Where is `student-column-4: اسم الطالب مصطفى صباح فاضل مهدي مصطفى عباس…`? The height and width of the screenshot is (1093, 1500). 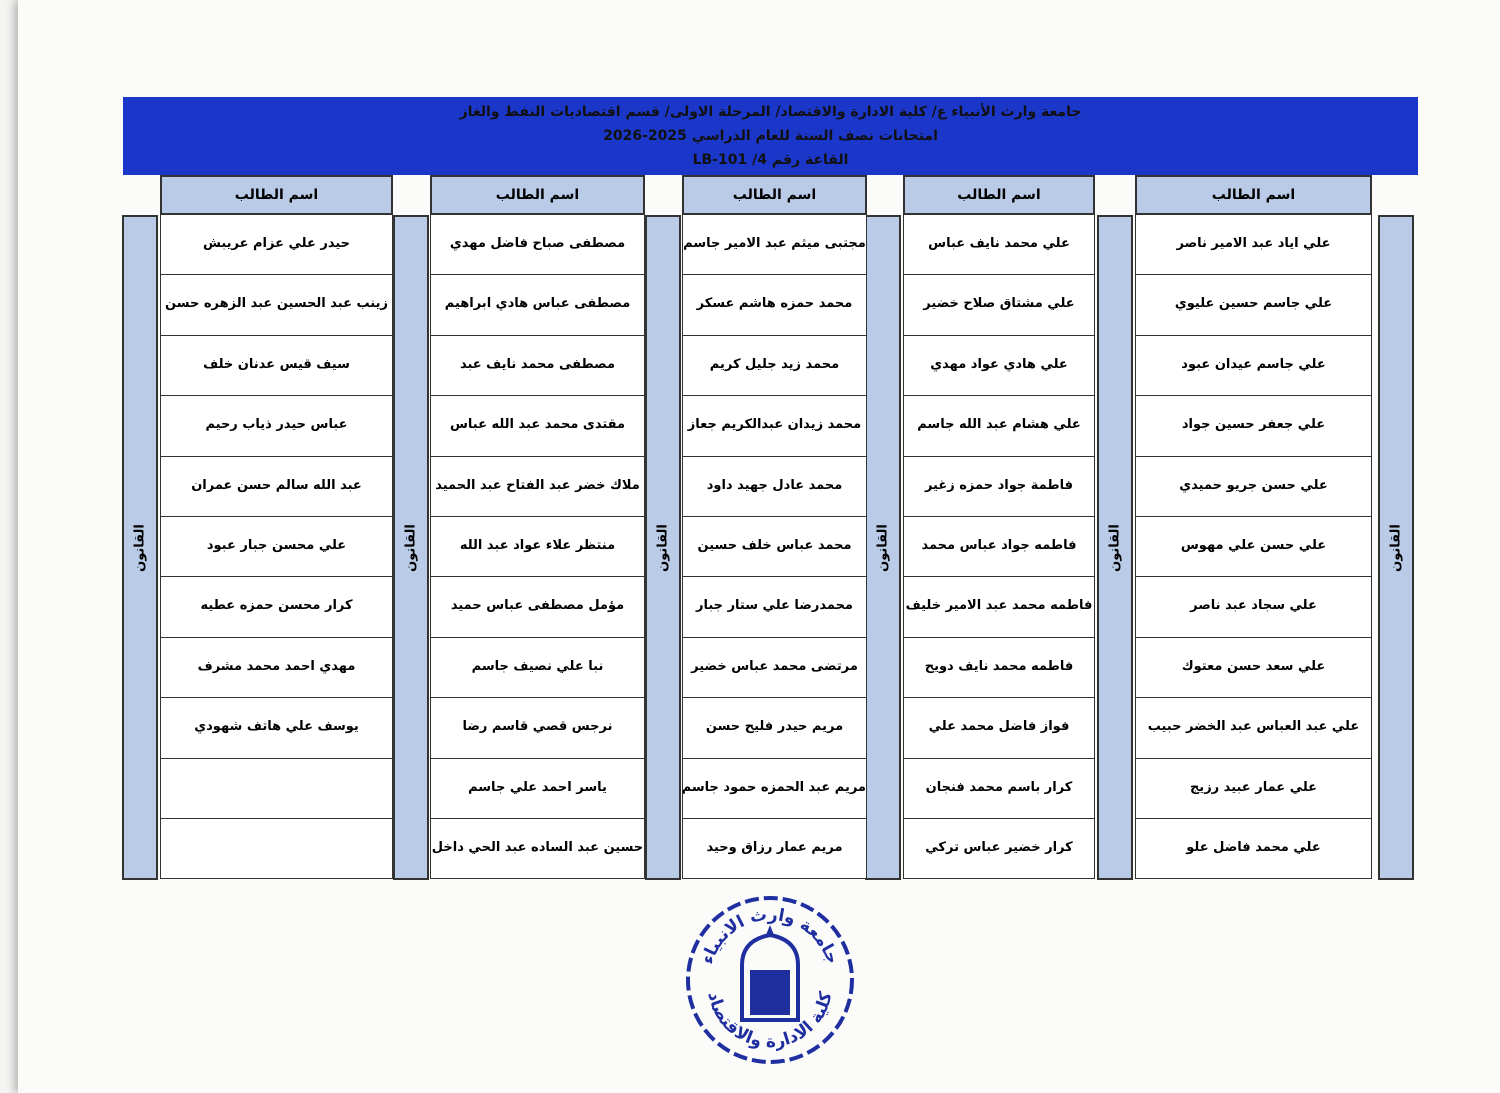 student-column-4: اسم الطالب مصطفى صباح فاضل مهدي مصطفى عباس… is located at coordinates (537, 527).